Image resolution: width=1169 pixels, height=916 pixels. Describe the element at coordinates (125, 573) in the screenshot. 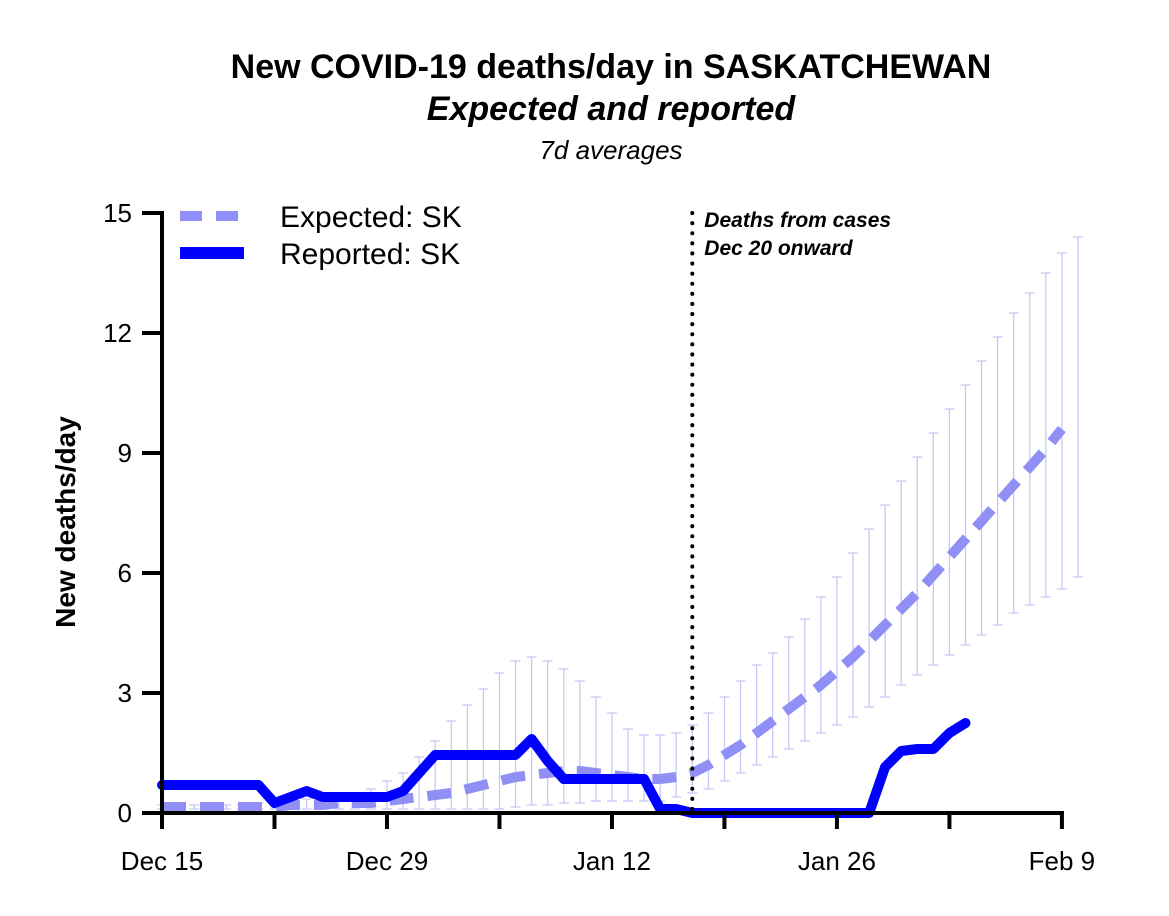

I see `y-tick-label: 6` at that location.